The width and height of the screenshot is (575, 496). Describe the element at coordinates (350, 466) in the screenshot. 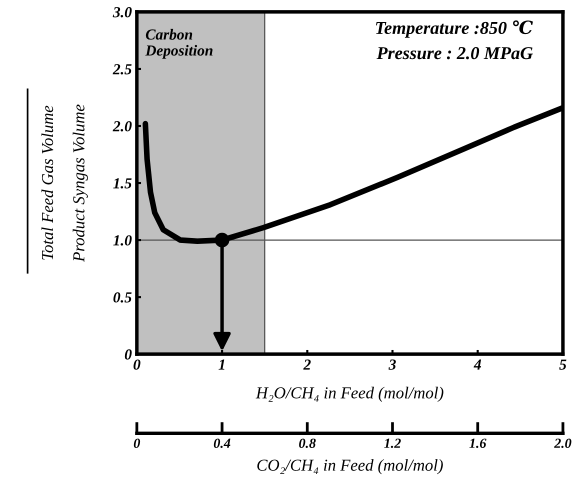

I see `x2-axis-title: CO₂/CH₄ in Feed (mol/mol)` at that location.